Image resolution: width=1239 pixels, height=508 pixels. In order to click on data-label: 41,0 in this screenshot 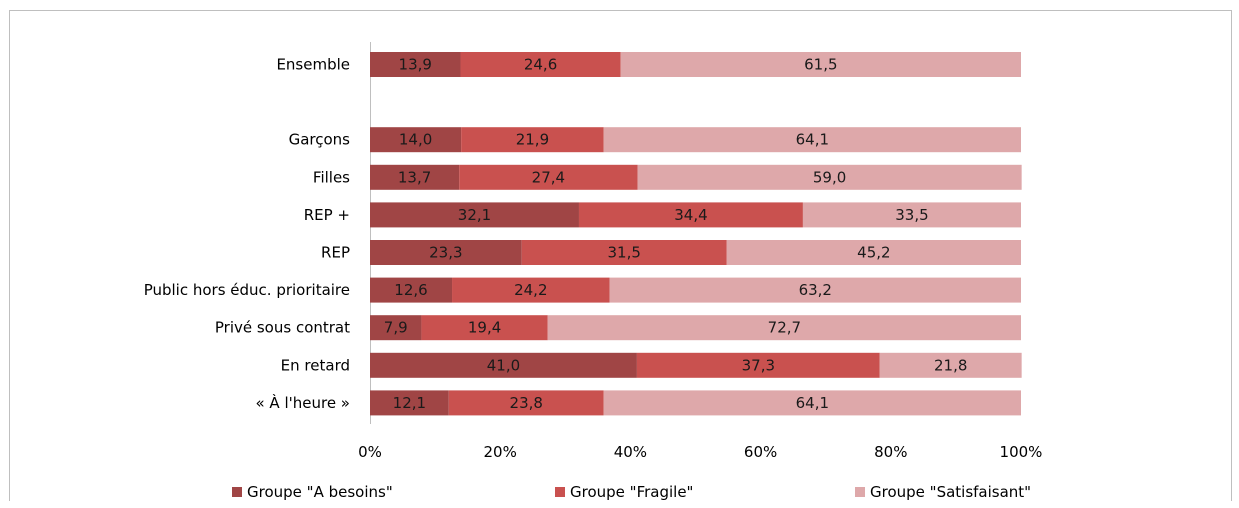, I will do `click(503, 365)`.